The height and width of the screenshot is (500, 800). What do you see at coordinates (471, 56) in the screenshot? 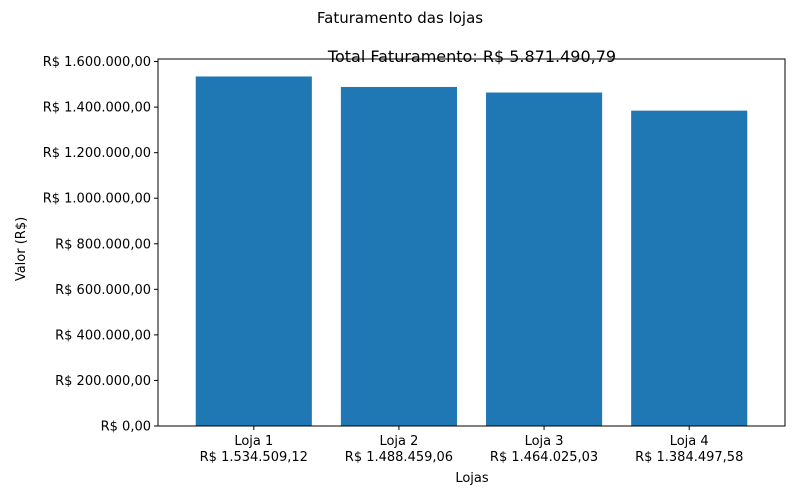
I see `chart-title: Total Faturamento: R$ 5.871.490,79` at bounding box center [471, 56].